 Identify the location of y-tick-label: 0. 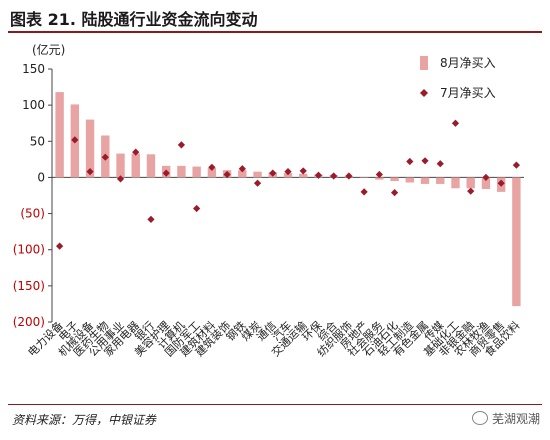
(41, 177).